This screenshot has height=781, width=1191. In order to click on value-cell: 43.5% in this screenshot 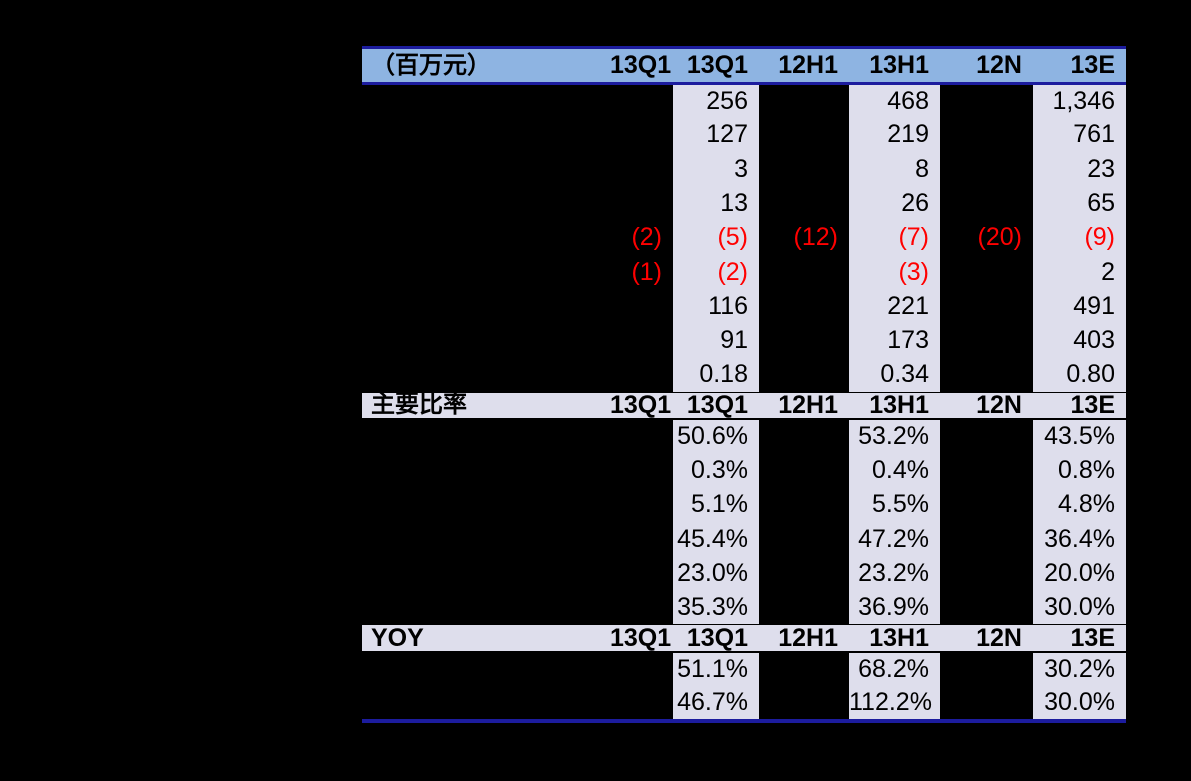, I will do `click(1079, 436)`.